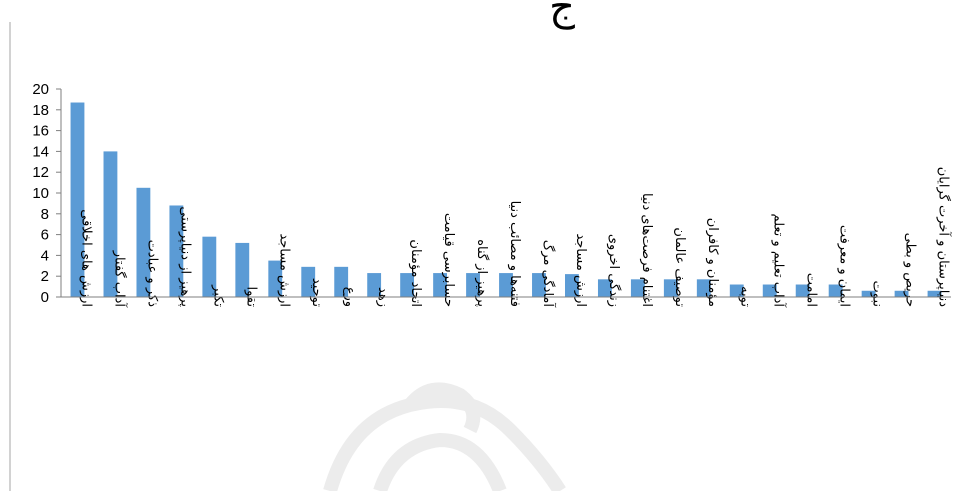  Describe the element at coordinates (119, 279) in the screenshot. I see `x-tick-label: آداب گفتار` at that location.